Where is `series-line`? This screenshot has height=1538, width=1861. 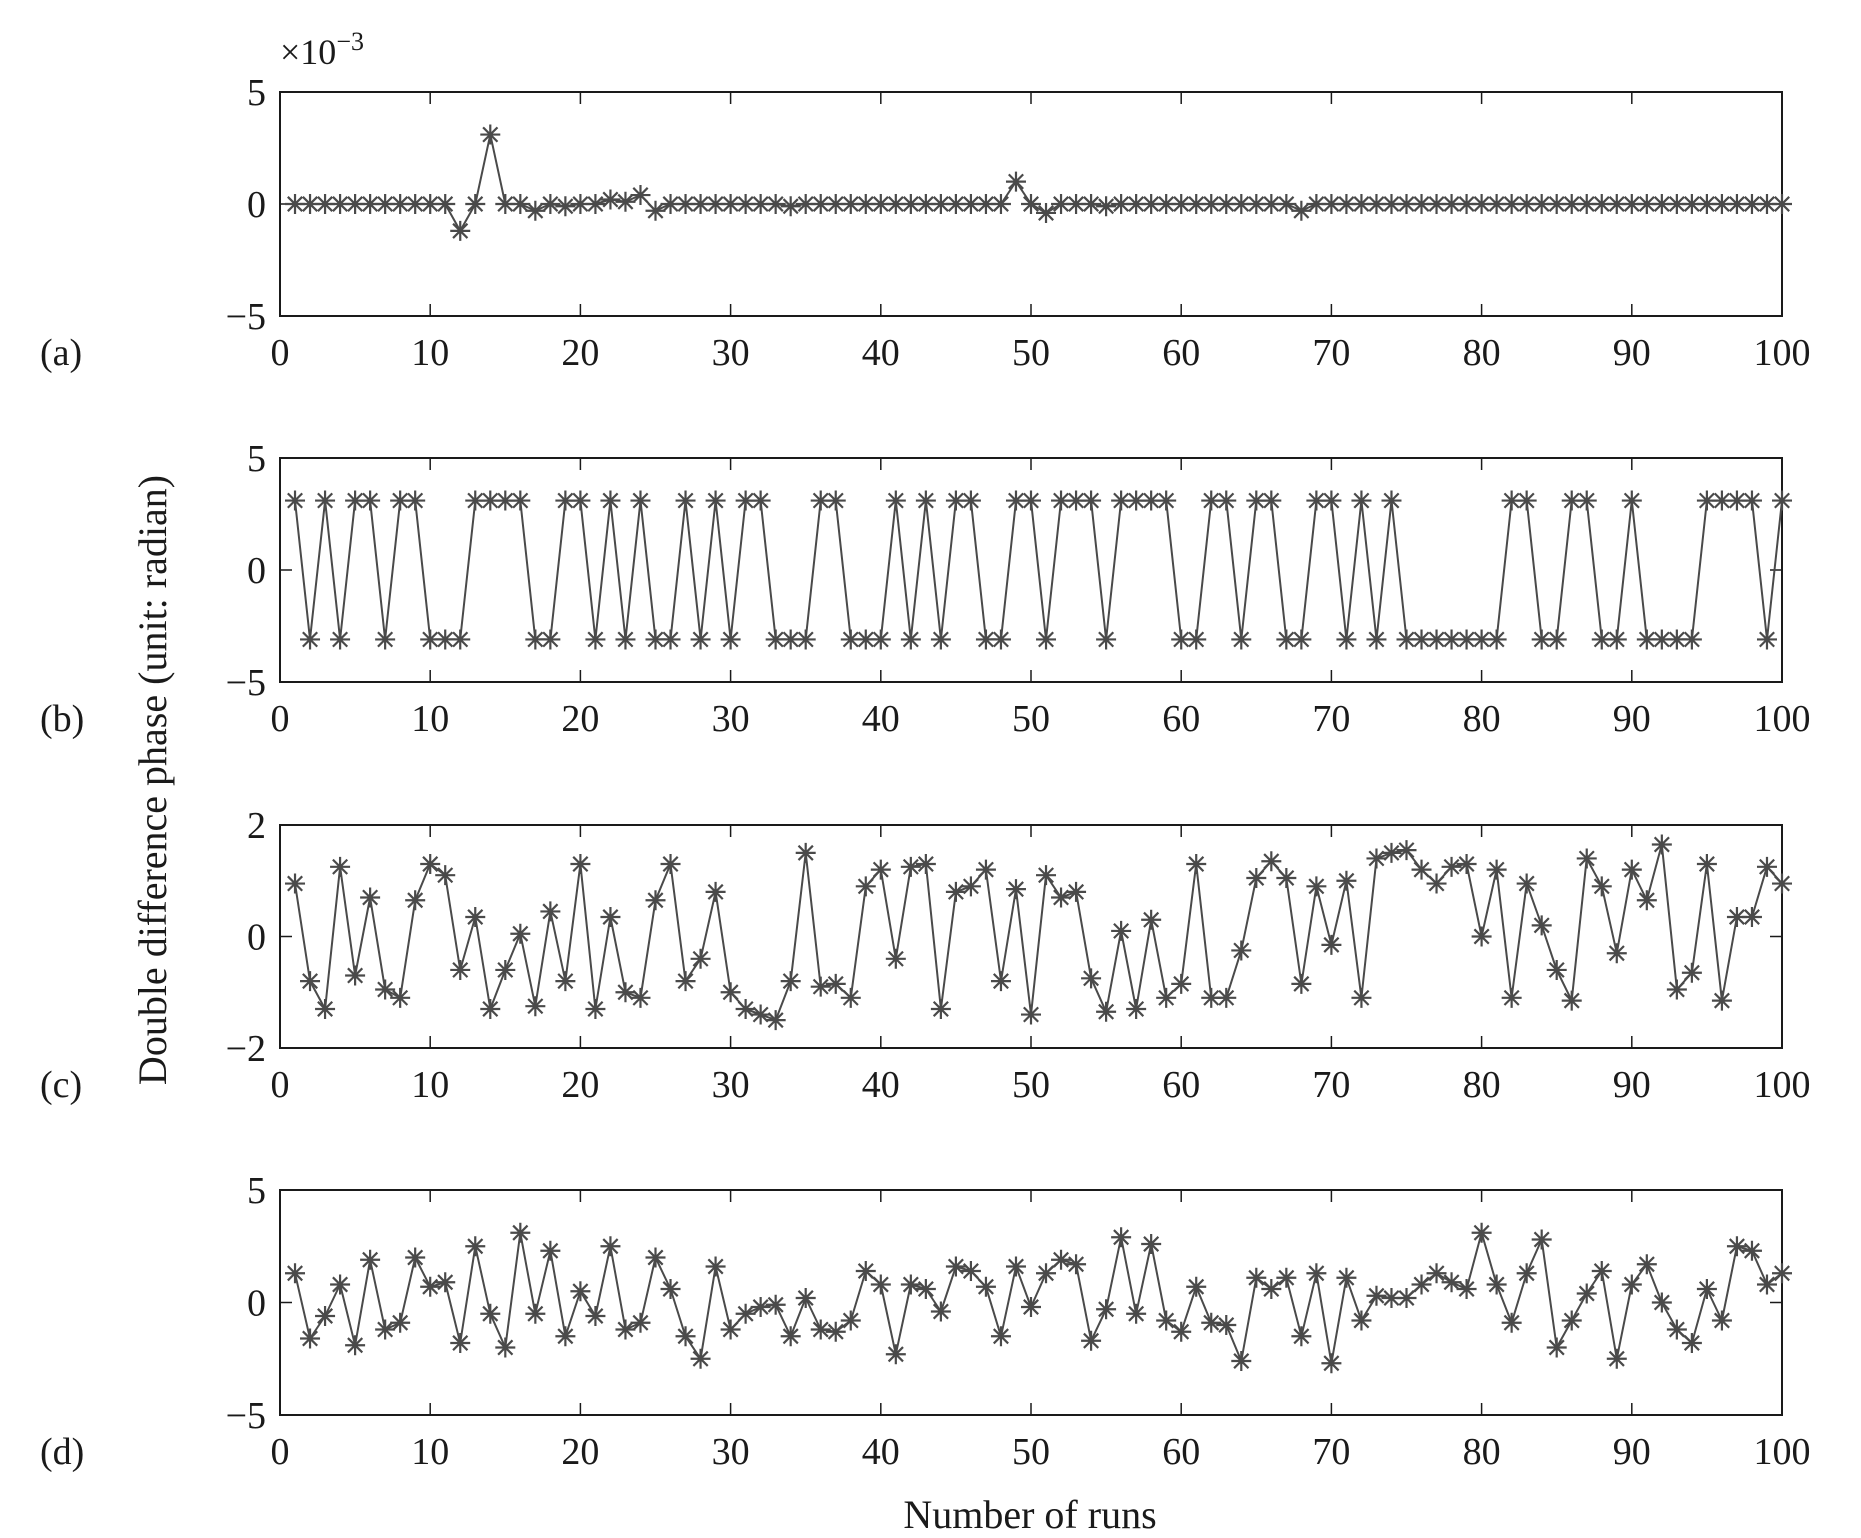
series-line is located at coordinates (1038, 182).